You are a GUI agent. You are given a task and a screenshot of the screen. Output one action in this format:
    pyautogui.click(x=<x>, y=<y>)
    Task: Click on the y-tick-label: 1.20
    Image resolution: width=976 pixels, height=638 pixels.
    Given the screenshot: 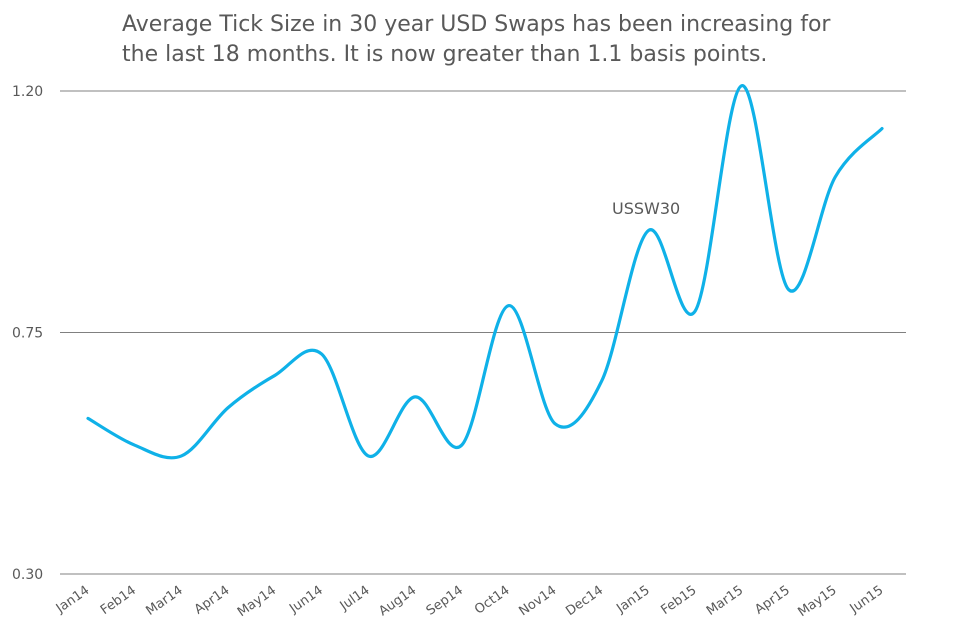 What is the action you would take?
    pyautogui.click(x=27, y=92)
    